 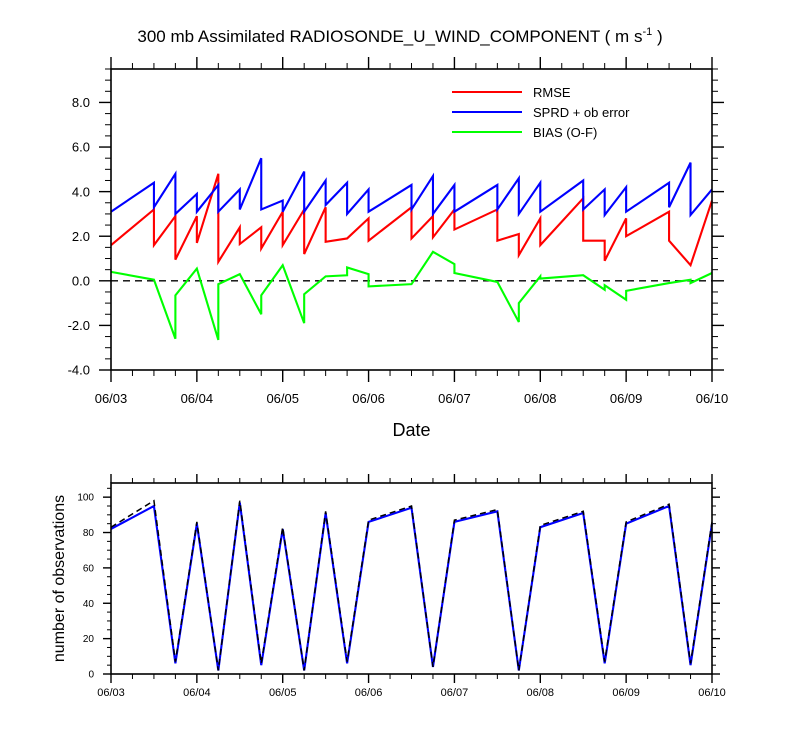 I want to click on nobs-x-tick-label: 06/10, so click(x=712, y=693).